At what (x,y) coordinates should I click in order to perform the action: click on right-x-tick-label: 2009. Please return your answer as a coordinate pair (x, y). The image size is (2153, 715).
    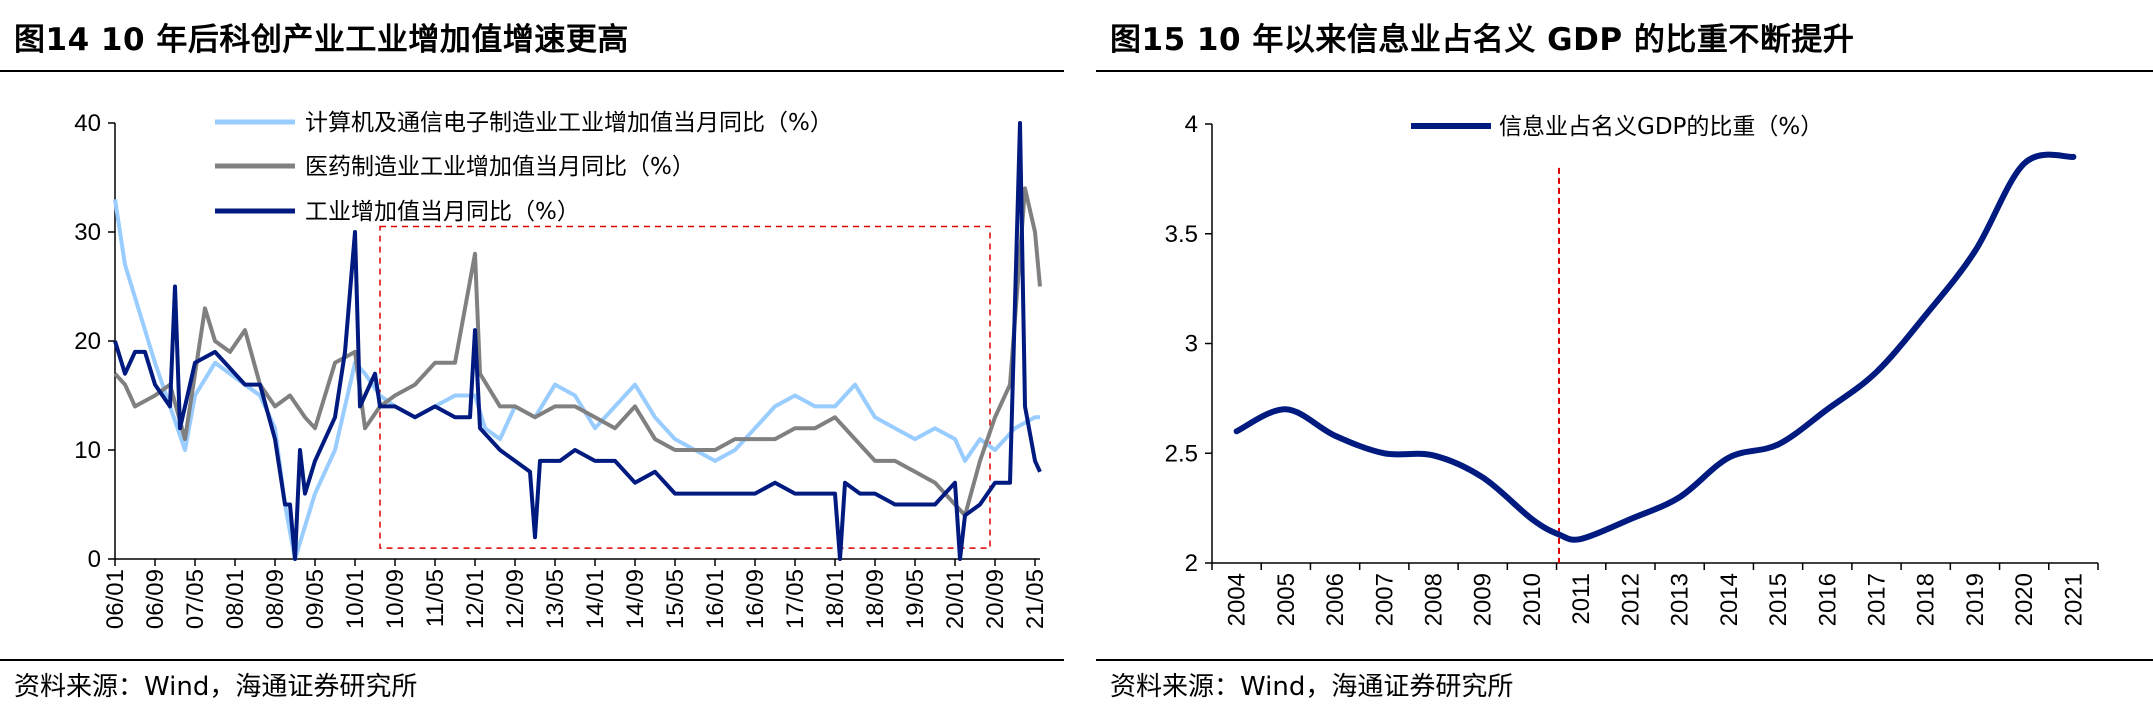
    Looking at the image, I should click on (1483, 599).